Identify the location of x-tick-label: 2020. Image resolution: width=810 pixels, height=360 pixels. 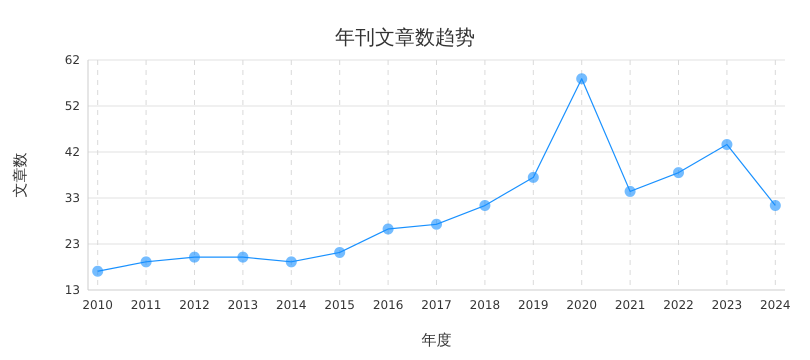
(581, 305).